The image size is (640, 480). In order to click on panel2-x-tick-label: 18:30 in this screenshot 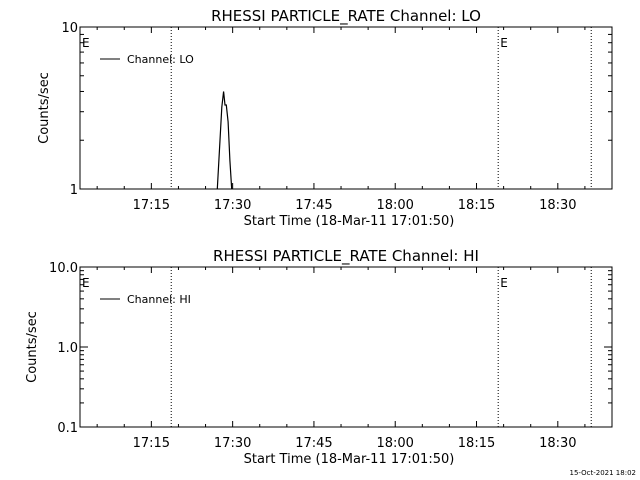, I will do `click(557, 443)`.